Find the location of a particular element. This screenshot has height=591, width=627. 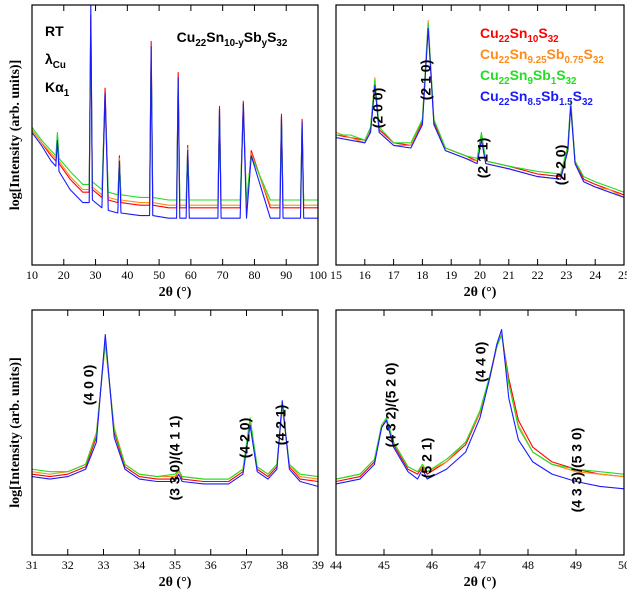

peak-annotation: λCu is located at coordinates (55, 61).